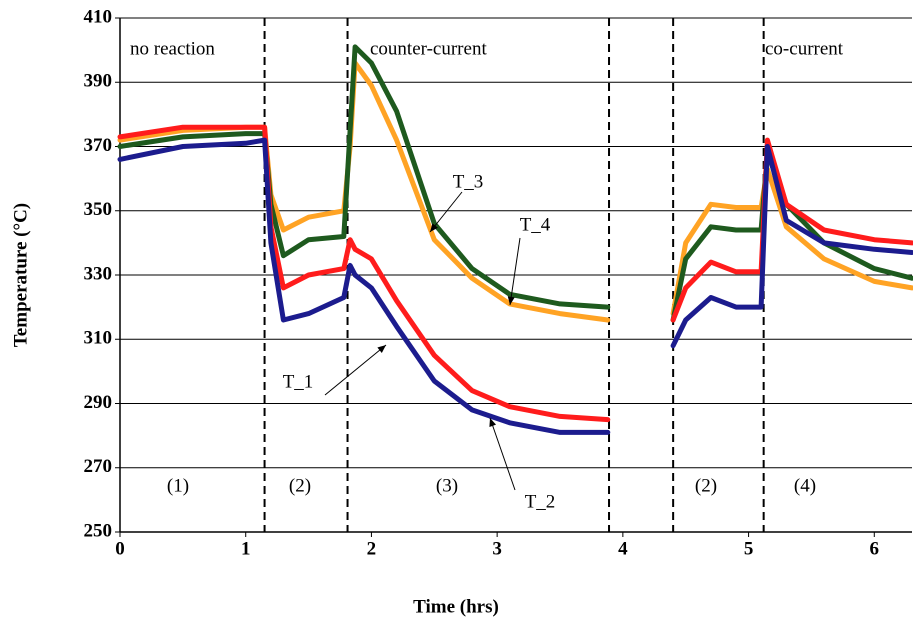  I want to click on y-tick-label: 330, so click(98, 273).